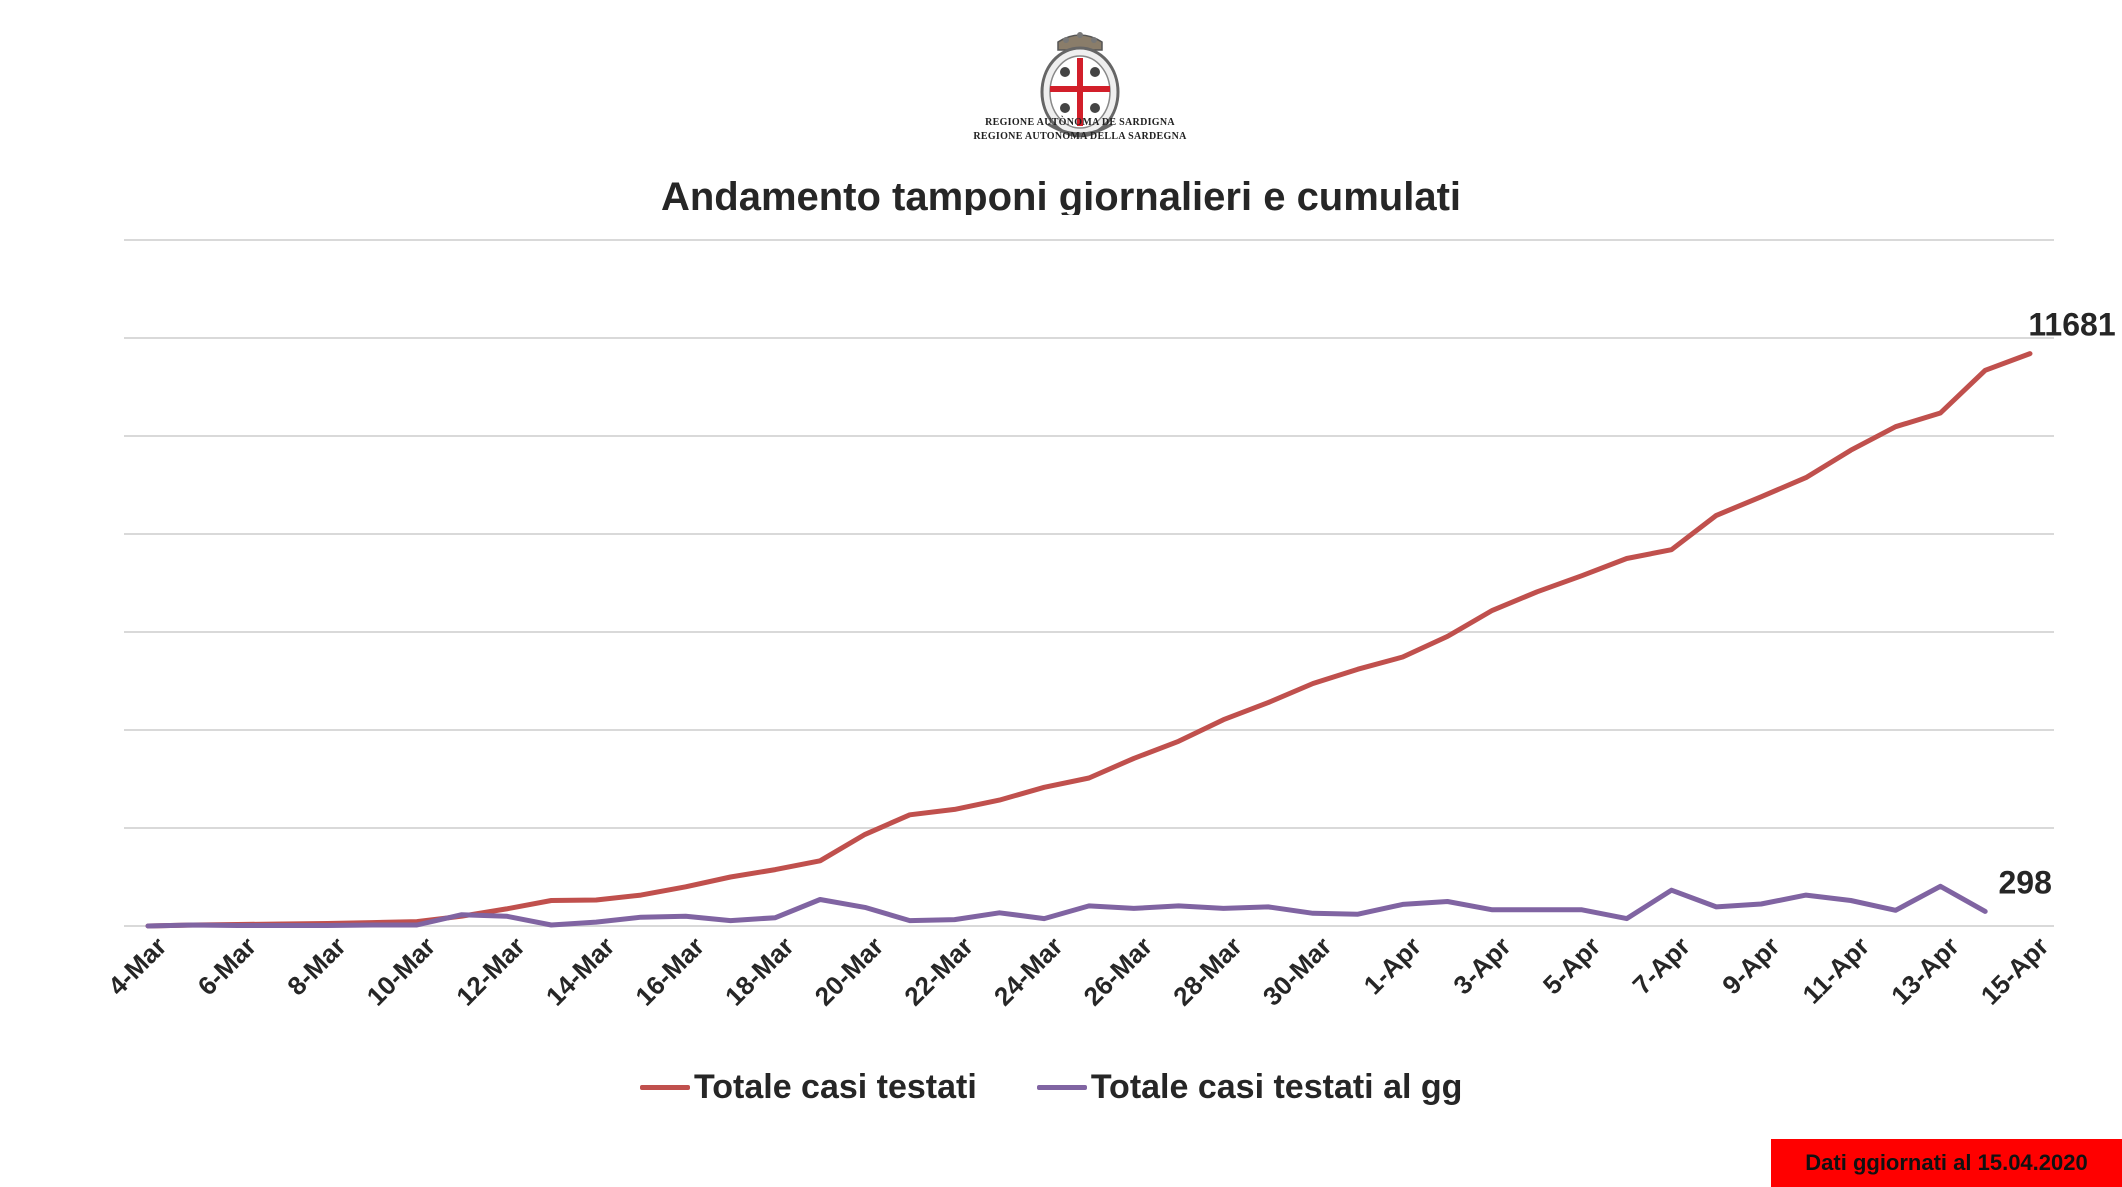 Image resolution: width=2122 pixels, height=1187 pixels. I want to click on x-tick-label: 7-Apr, so click(1661, 965).